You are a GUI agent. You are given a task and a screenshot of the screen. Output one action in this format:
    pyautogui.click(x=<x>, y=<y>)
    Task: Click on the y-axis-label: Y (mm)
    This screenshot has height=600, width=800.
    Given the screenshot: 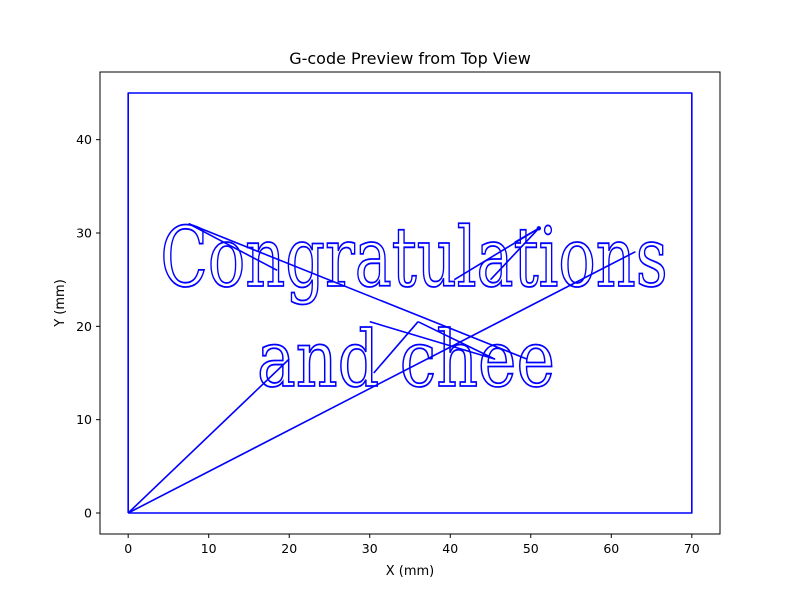 What is the action you would take?
    pyautogui.click(x=60, y=303)
    